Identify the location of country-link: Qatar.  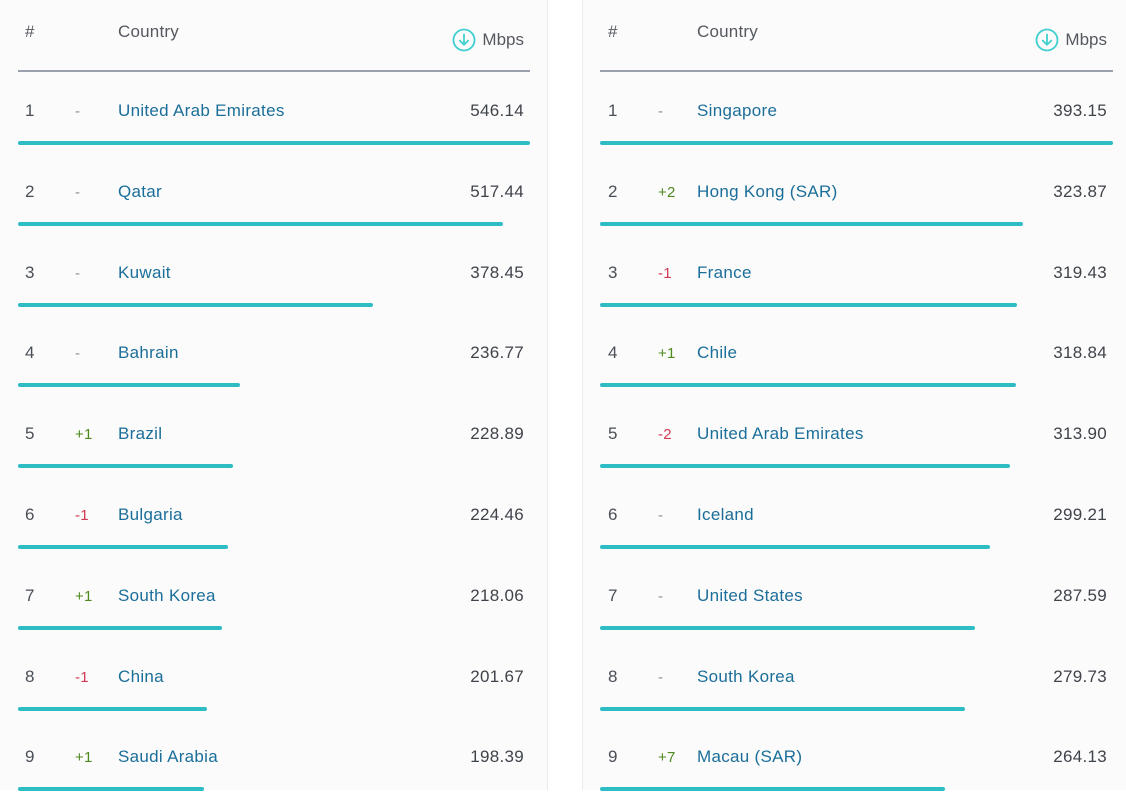
(140, 191).